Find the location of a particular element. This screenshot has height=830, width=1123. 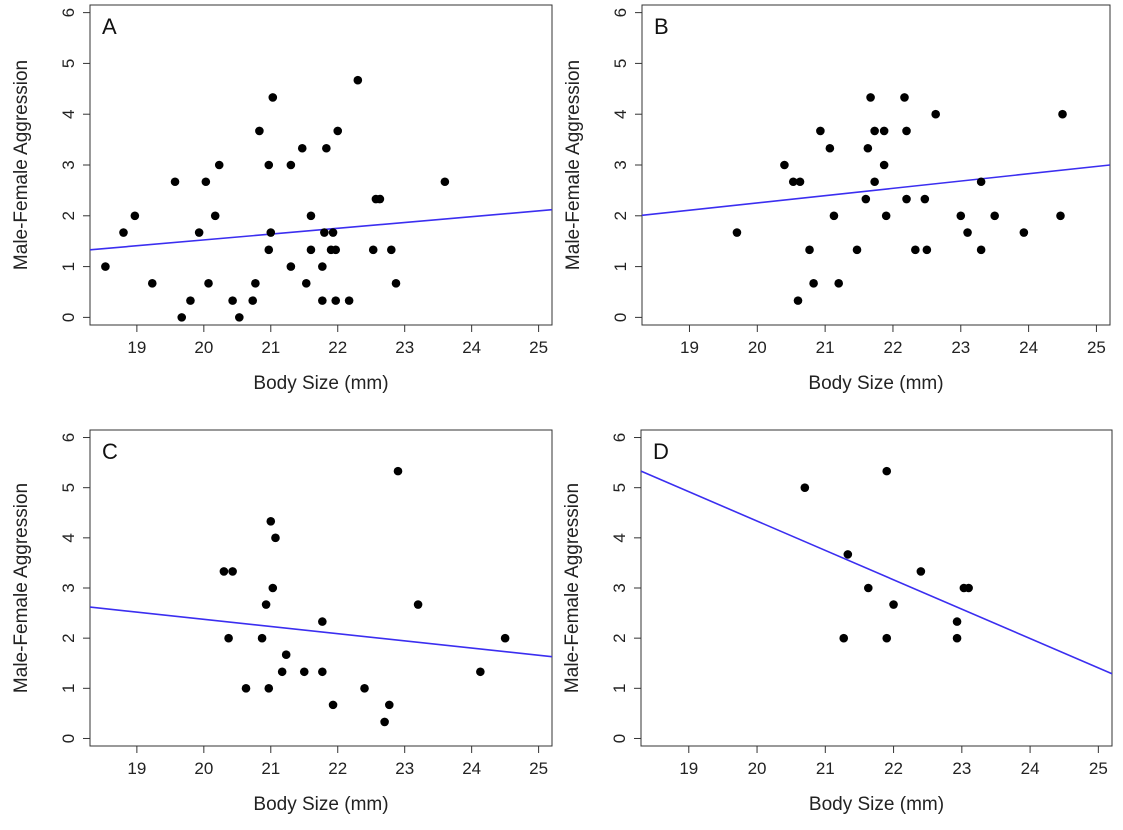

panel-d-x-tick-label-20: 20 is located at coordinates (757, 768).